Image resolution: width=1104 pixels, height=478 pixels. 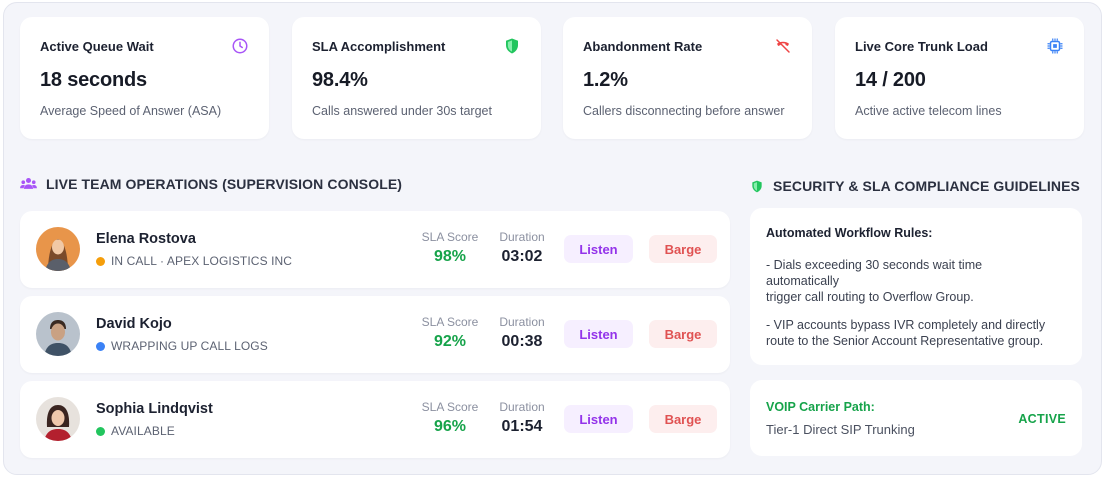 I want to click on kpi-subtitle: Calls answered under 30s target, so click(x=402, y=111).